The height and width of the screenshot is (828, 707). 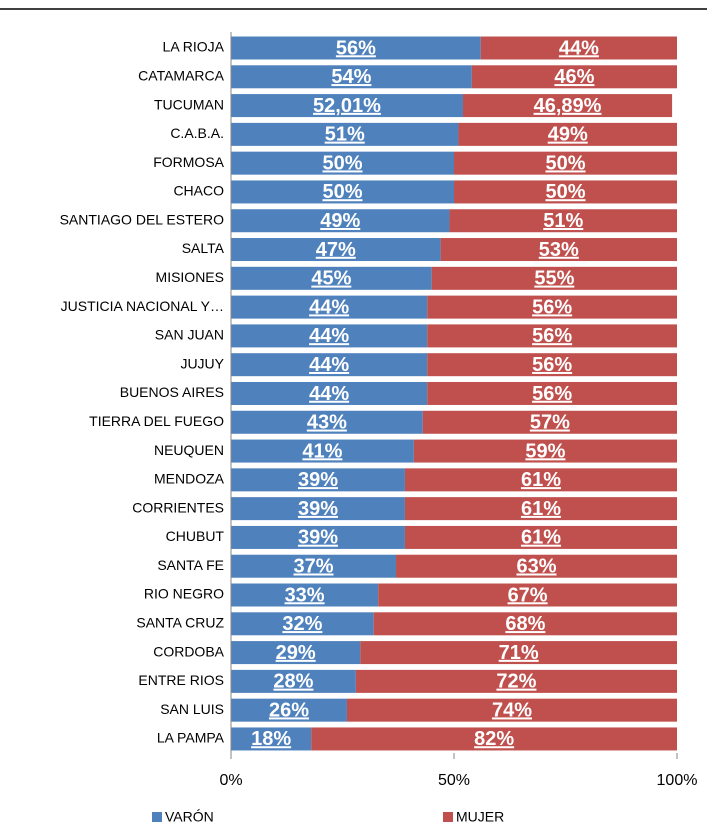 I want to click on category-label: ENTRE RIOS, so click(x=181, y=680).